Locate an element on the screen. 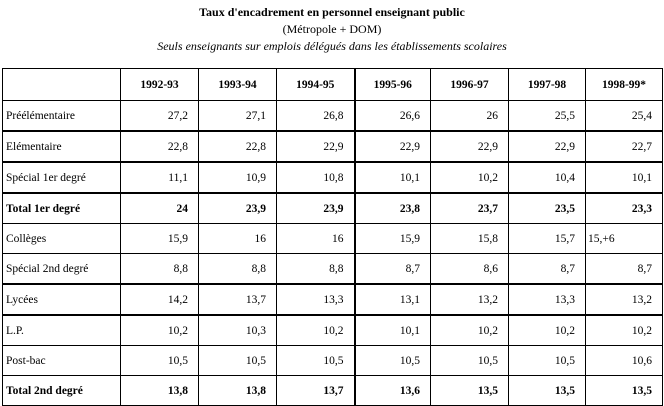 The image size is (664, 406). cell-value: 8,6 is located at coordinates (469, 269).